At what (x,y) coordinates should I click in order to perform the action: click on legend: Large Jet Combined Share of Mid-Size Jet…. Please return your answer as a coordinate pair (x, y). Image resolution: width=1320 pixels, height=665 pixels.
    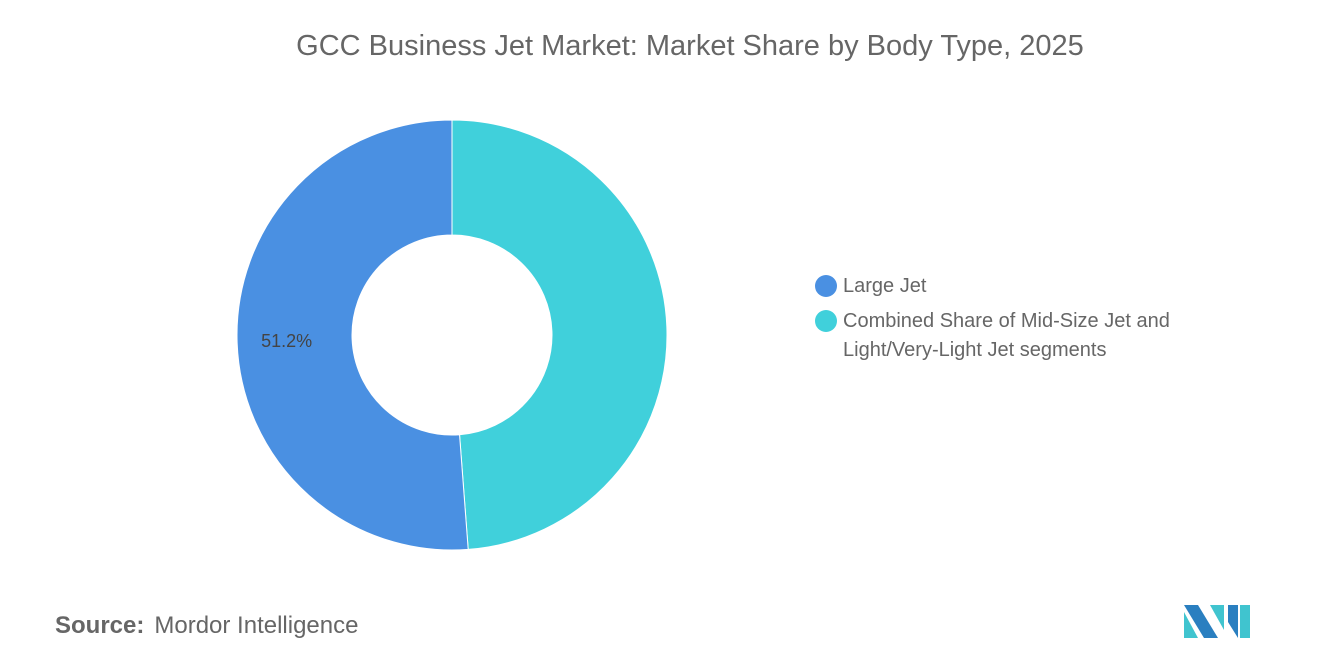
    Looking at the image, I should click on (1025, 321).